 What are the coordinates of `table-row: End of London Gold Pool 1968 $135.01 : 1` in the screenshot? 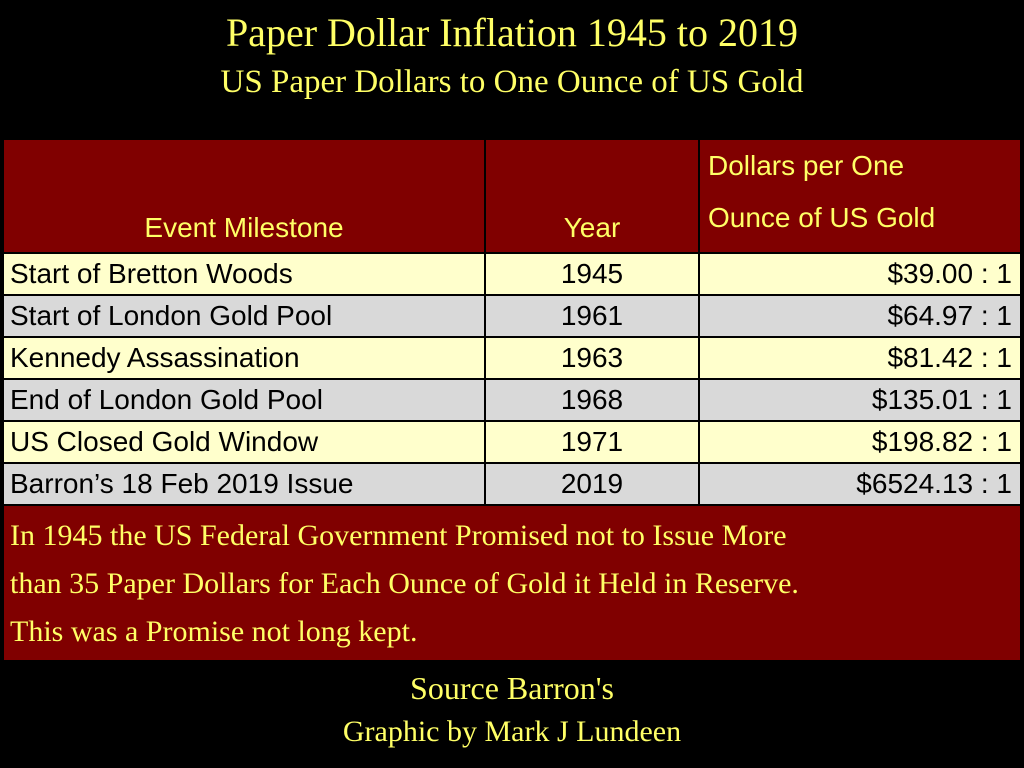 It's located at (512, 400).